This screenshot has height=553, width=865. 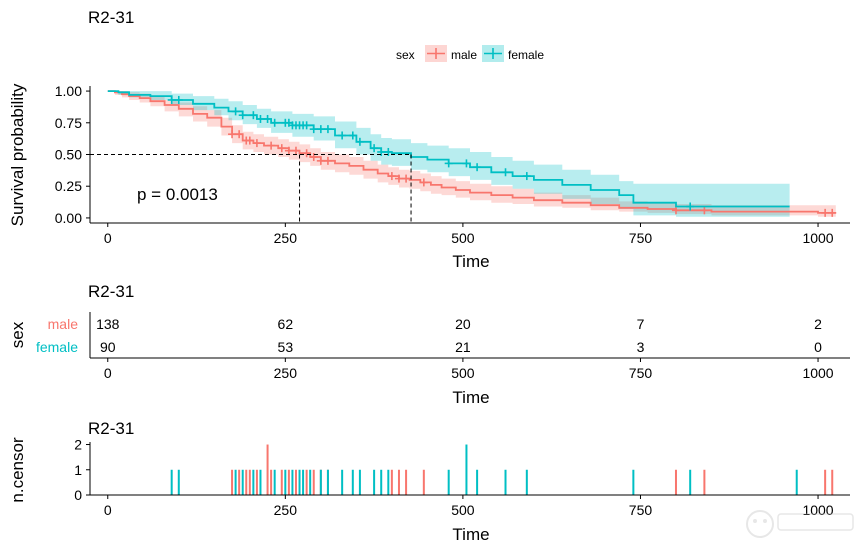 I want to click on risk-cell-male: 20, so click(x=463, y=324).